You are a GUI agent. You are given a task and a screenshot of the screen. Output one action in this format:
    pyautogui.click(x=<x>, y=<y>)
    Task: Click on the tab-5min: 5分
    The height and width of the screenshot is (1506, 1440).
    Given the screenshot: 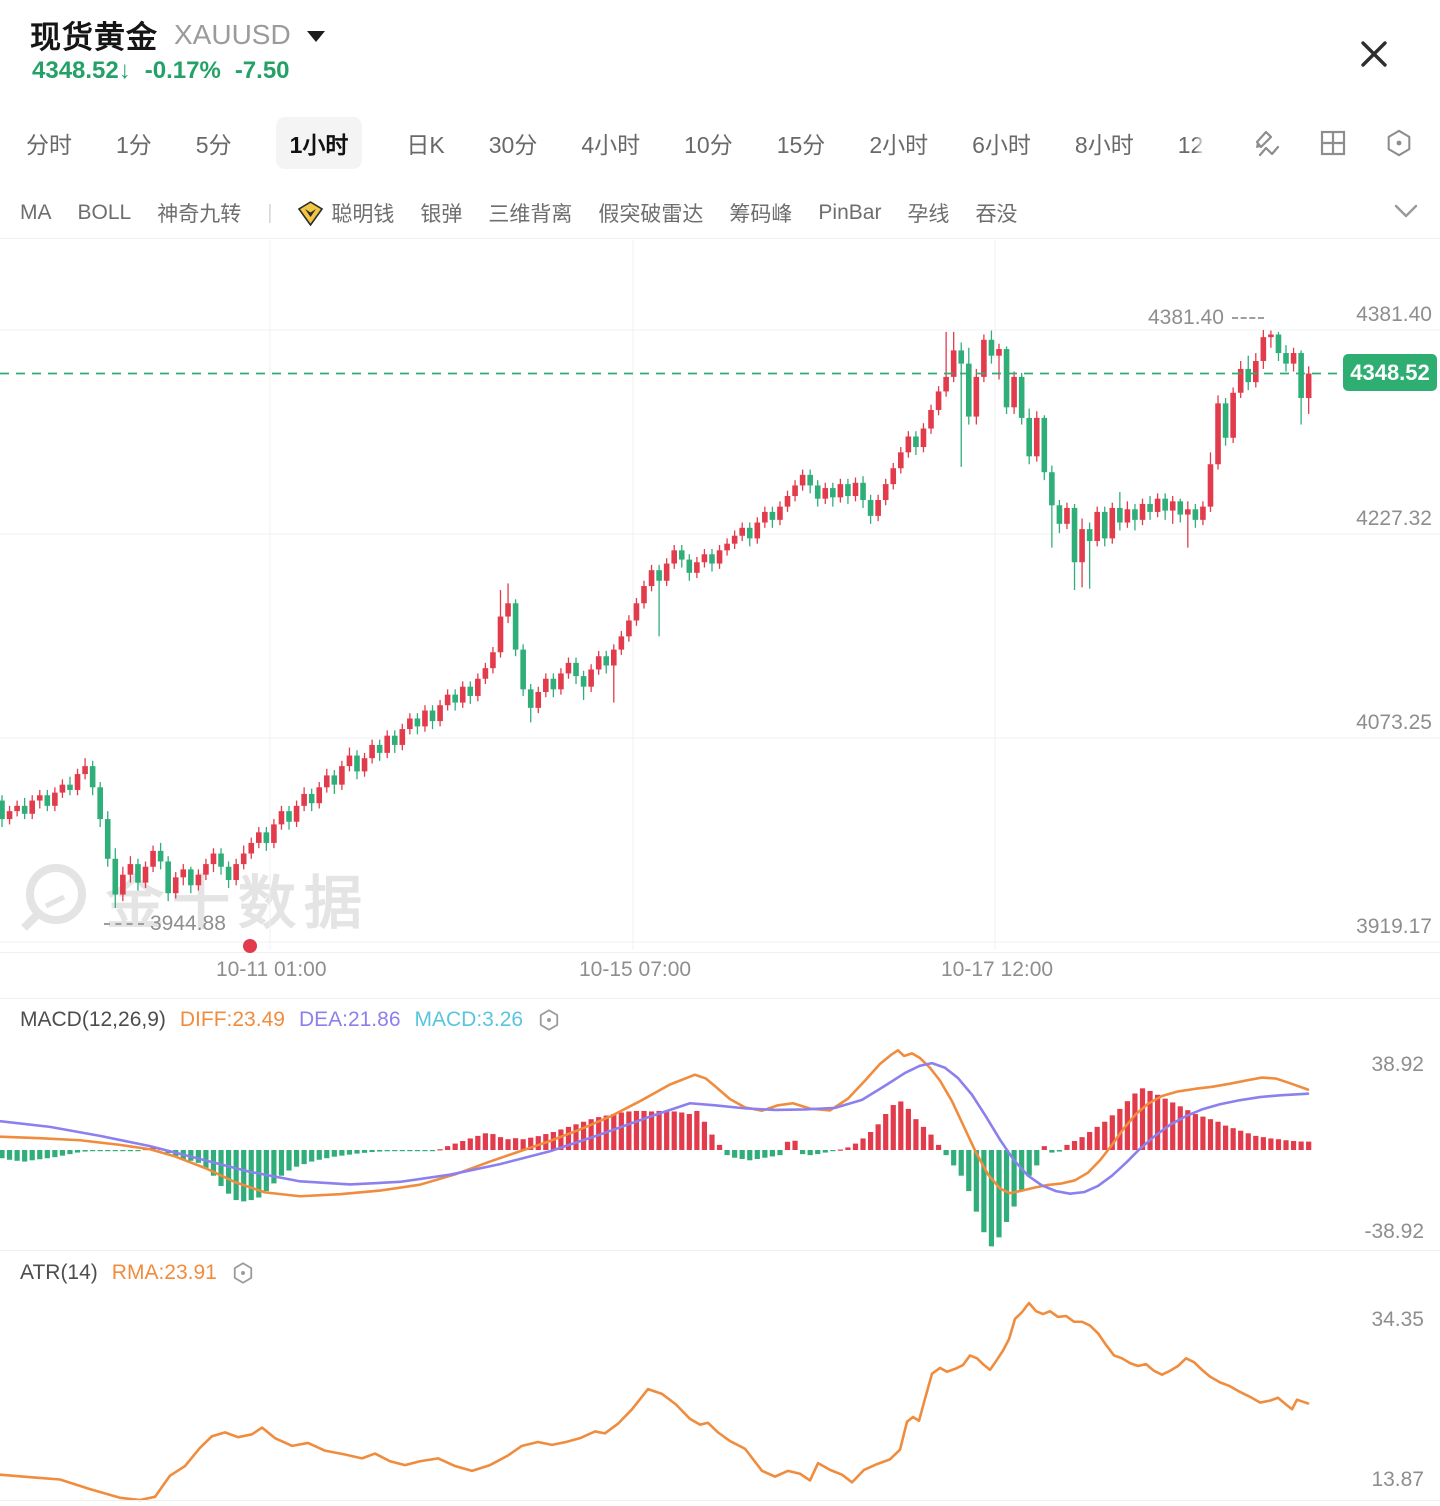 What is the action you would take?
    pyautogui.click(x=213, y=145)
    